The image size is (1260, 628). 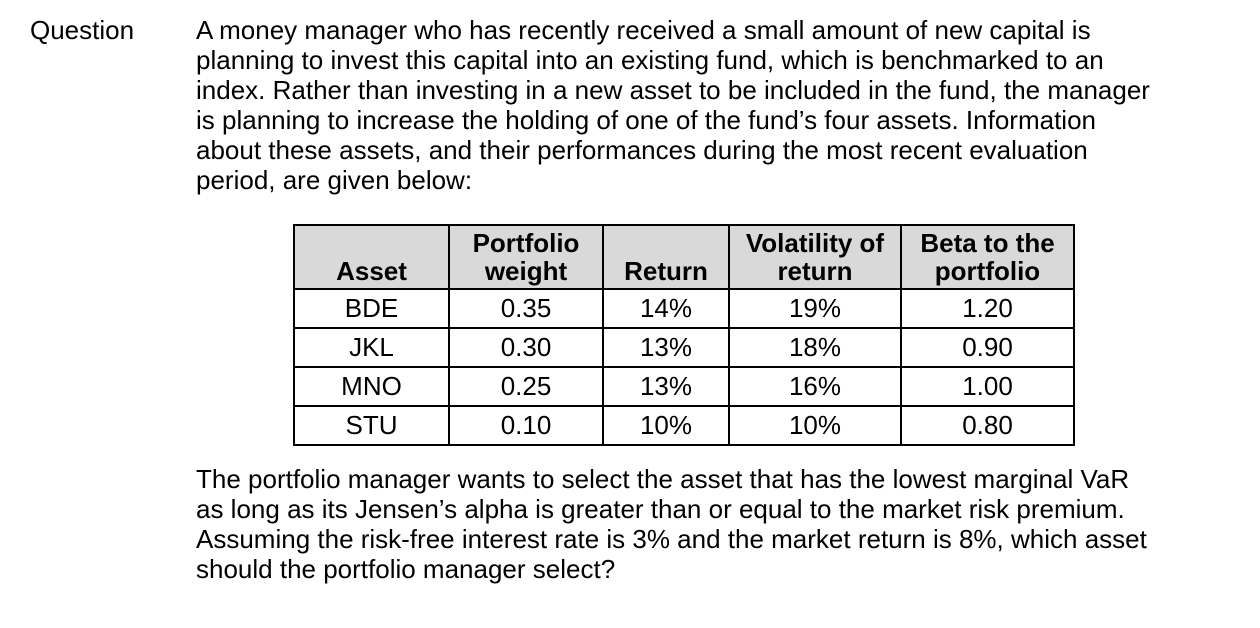 I want to click on column-header-return: Return, so click(x=666, y=257).